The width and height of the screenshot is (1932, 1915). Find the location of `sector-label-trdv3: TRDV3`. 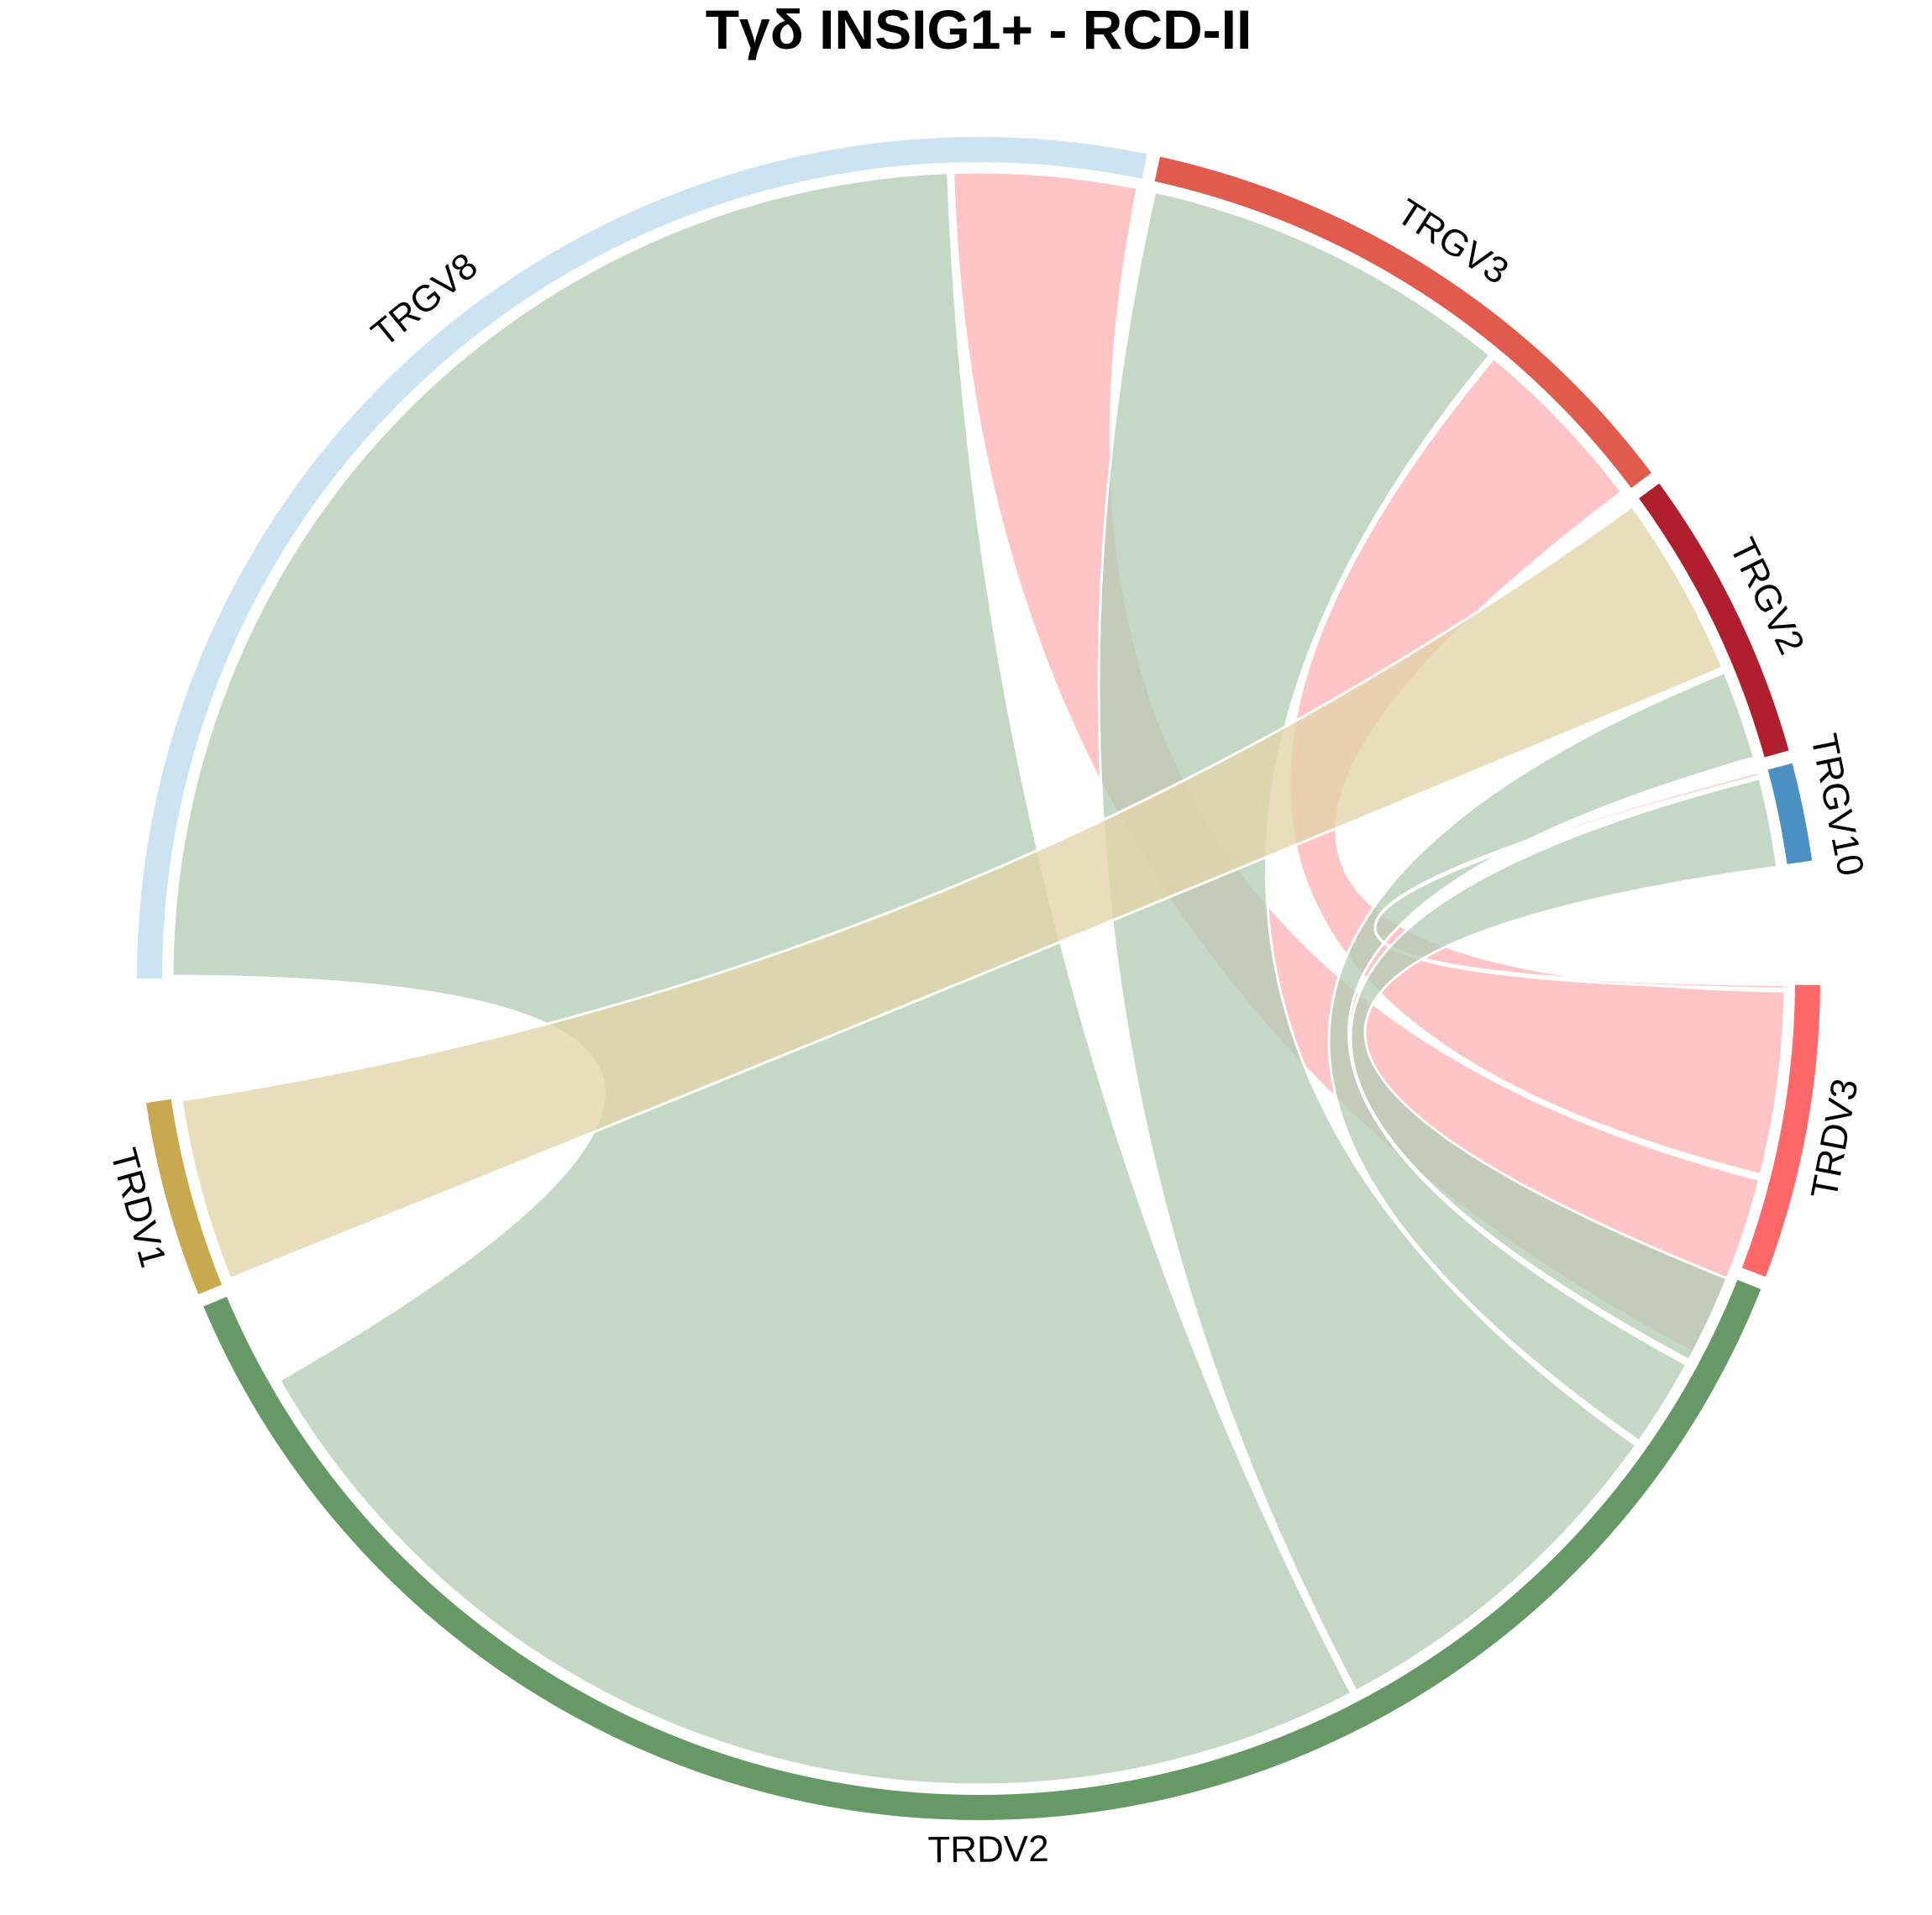

sector-label-trdv3: TRDV3 is located at coordinates (1834, 1138).